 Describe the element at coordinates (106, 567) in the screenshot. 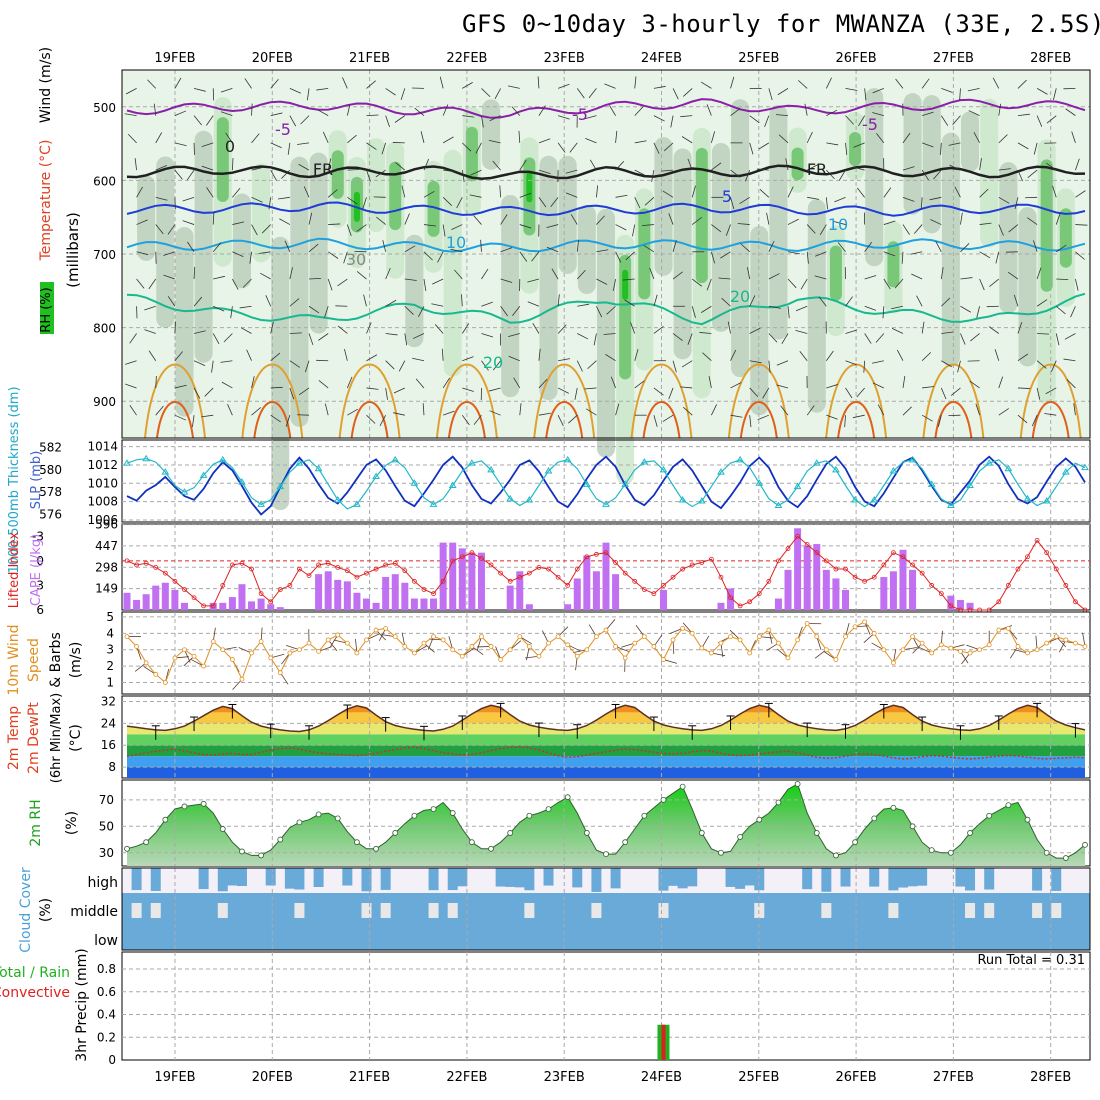

I see `y-tick-label: 298` at that location.